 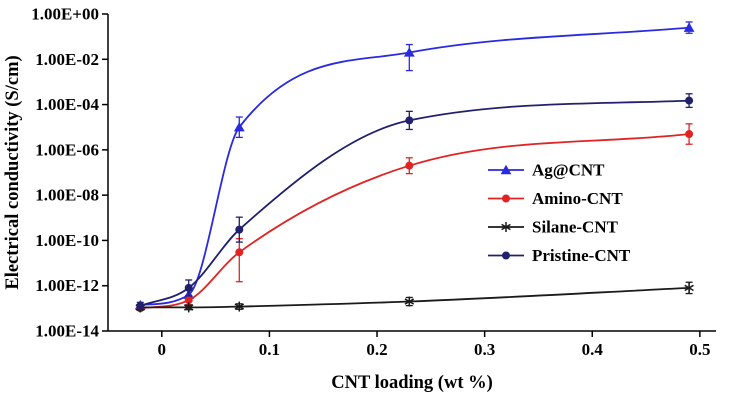 I want to click on legend-label: Pristine-CNT, so click(x=581, y=255).